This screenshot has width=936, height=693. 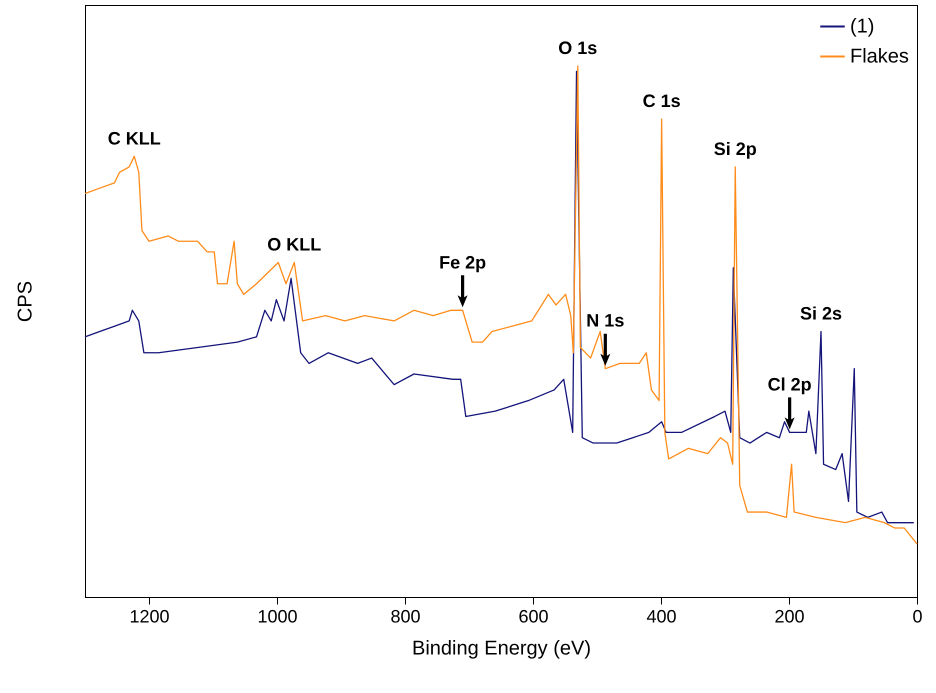 What do you see at coordinates (134, 138) in the screenshot?
I see `annotation: C KLL` at bounding box center [134, 138].